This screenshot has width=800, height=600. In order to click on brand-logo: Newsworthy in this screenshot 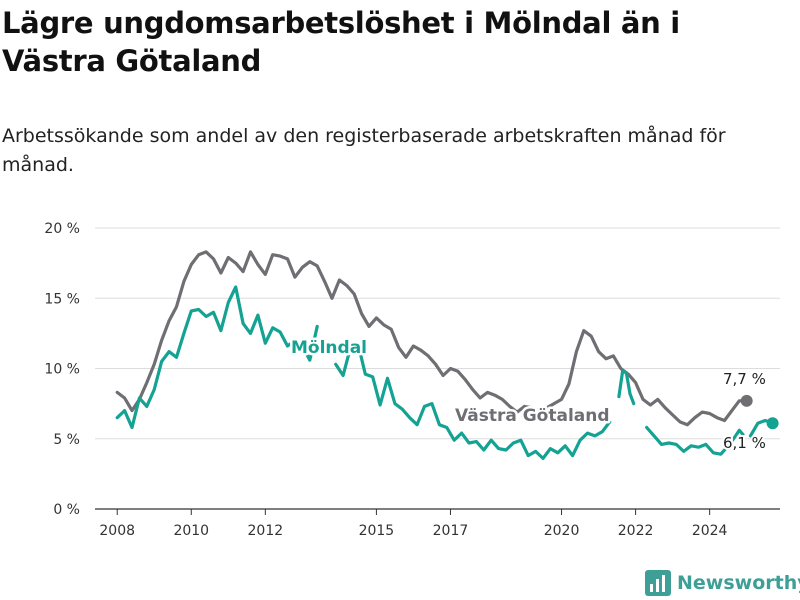, I will do `click(722, 583)`.